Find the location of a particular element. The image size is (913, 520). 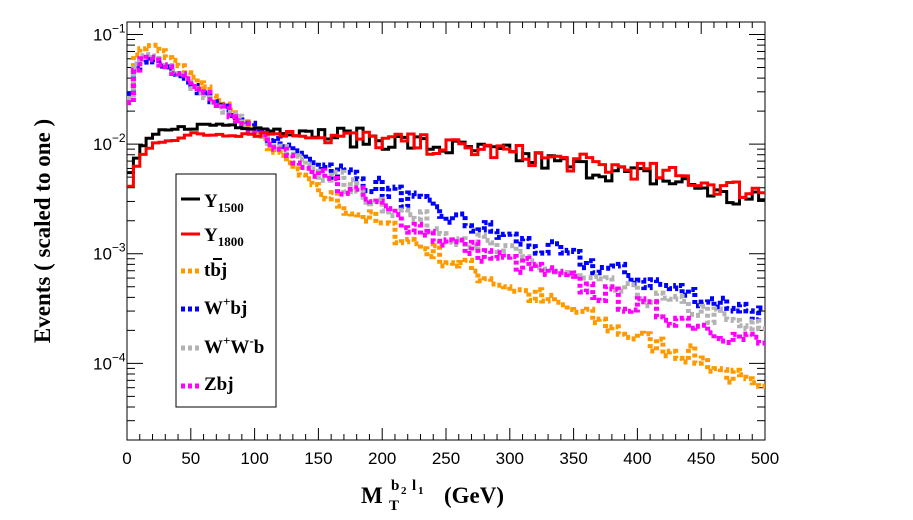

legend-box is located at coordinates (226, 290).